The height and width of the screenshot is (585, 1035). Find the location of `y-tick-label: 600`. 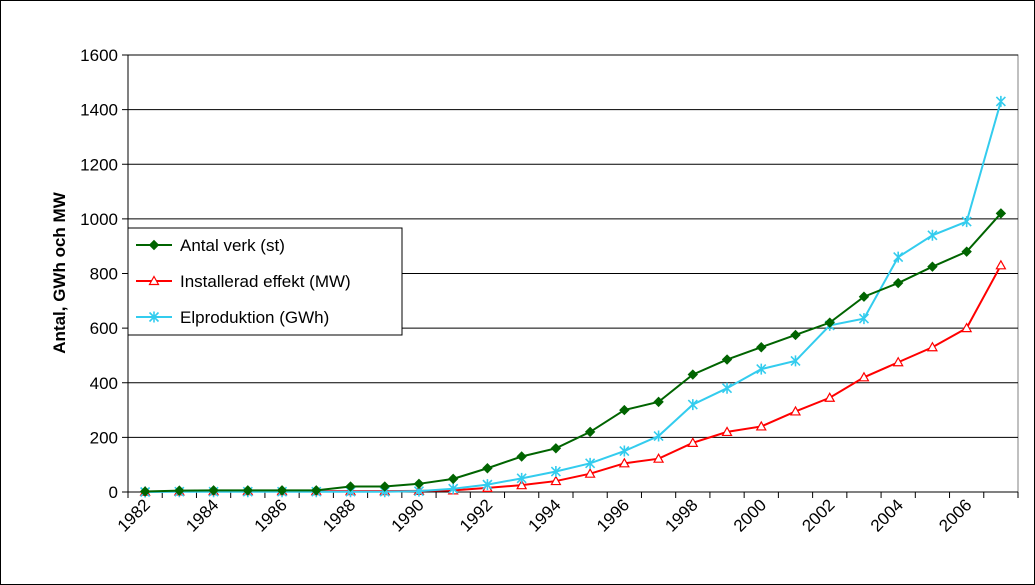

y-tick-label: 600 is located at coordinates (104, 328).